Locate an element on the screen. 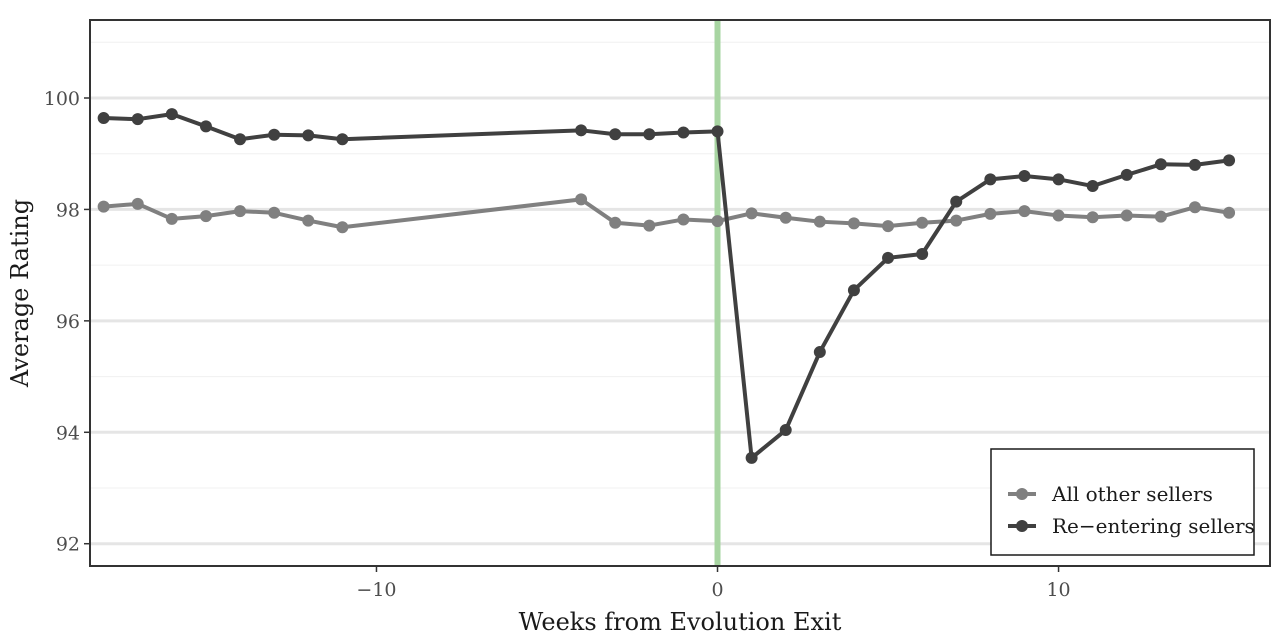 This screenshot has height=641, width=1285. y-tick-label: 96 is located at coordinates (68, 322).